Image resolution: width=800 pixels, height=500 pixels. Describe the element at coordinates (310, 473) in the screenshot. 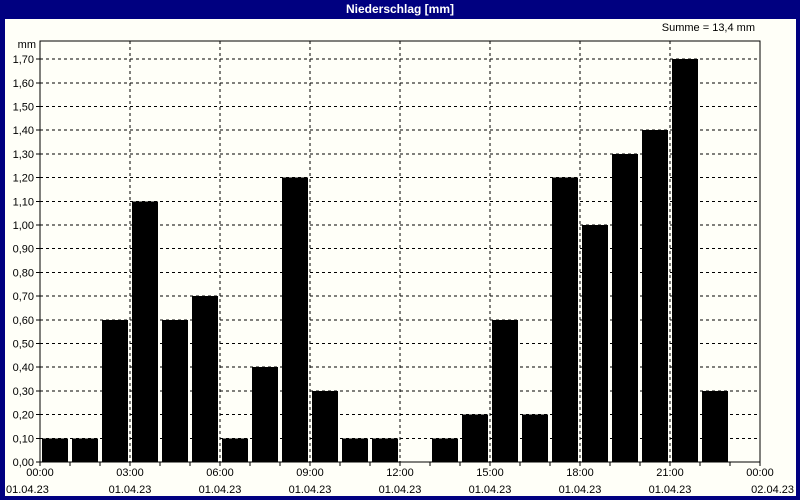

I see `x-time-label: 09:00` at that location.